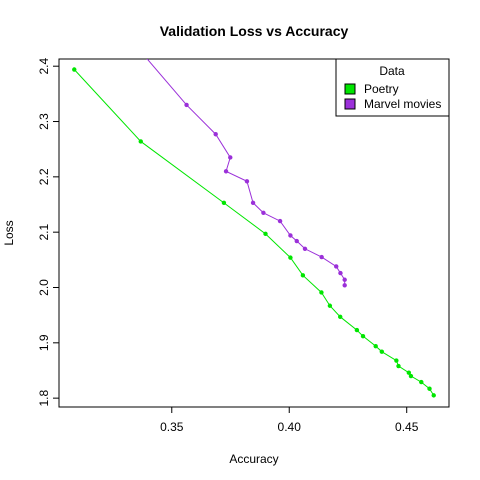 The width and height of the screenshot is (480, 480). I want to click on legend-label-poetry: Poetry, so click(381, 89).